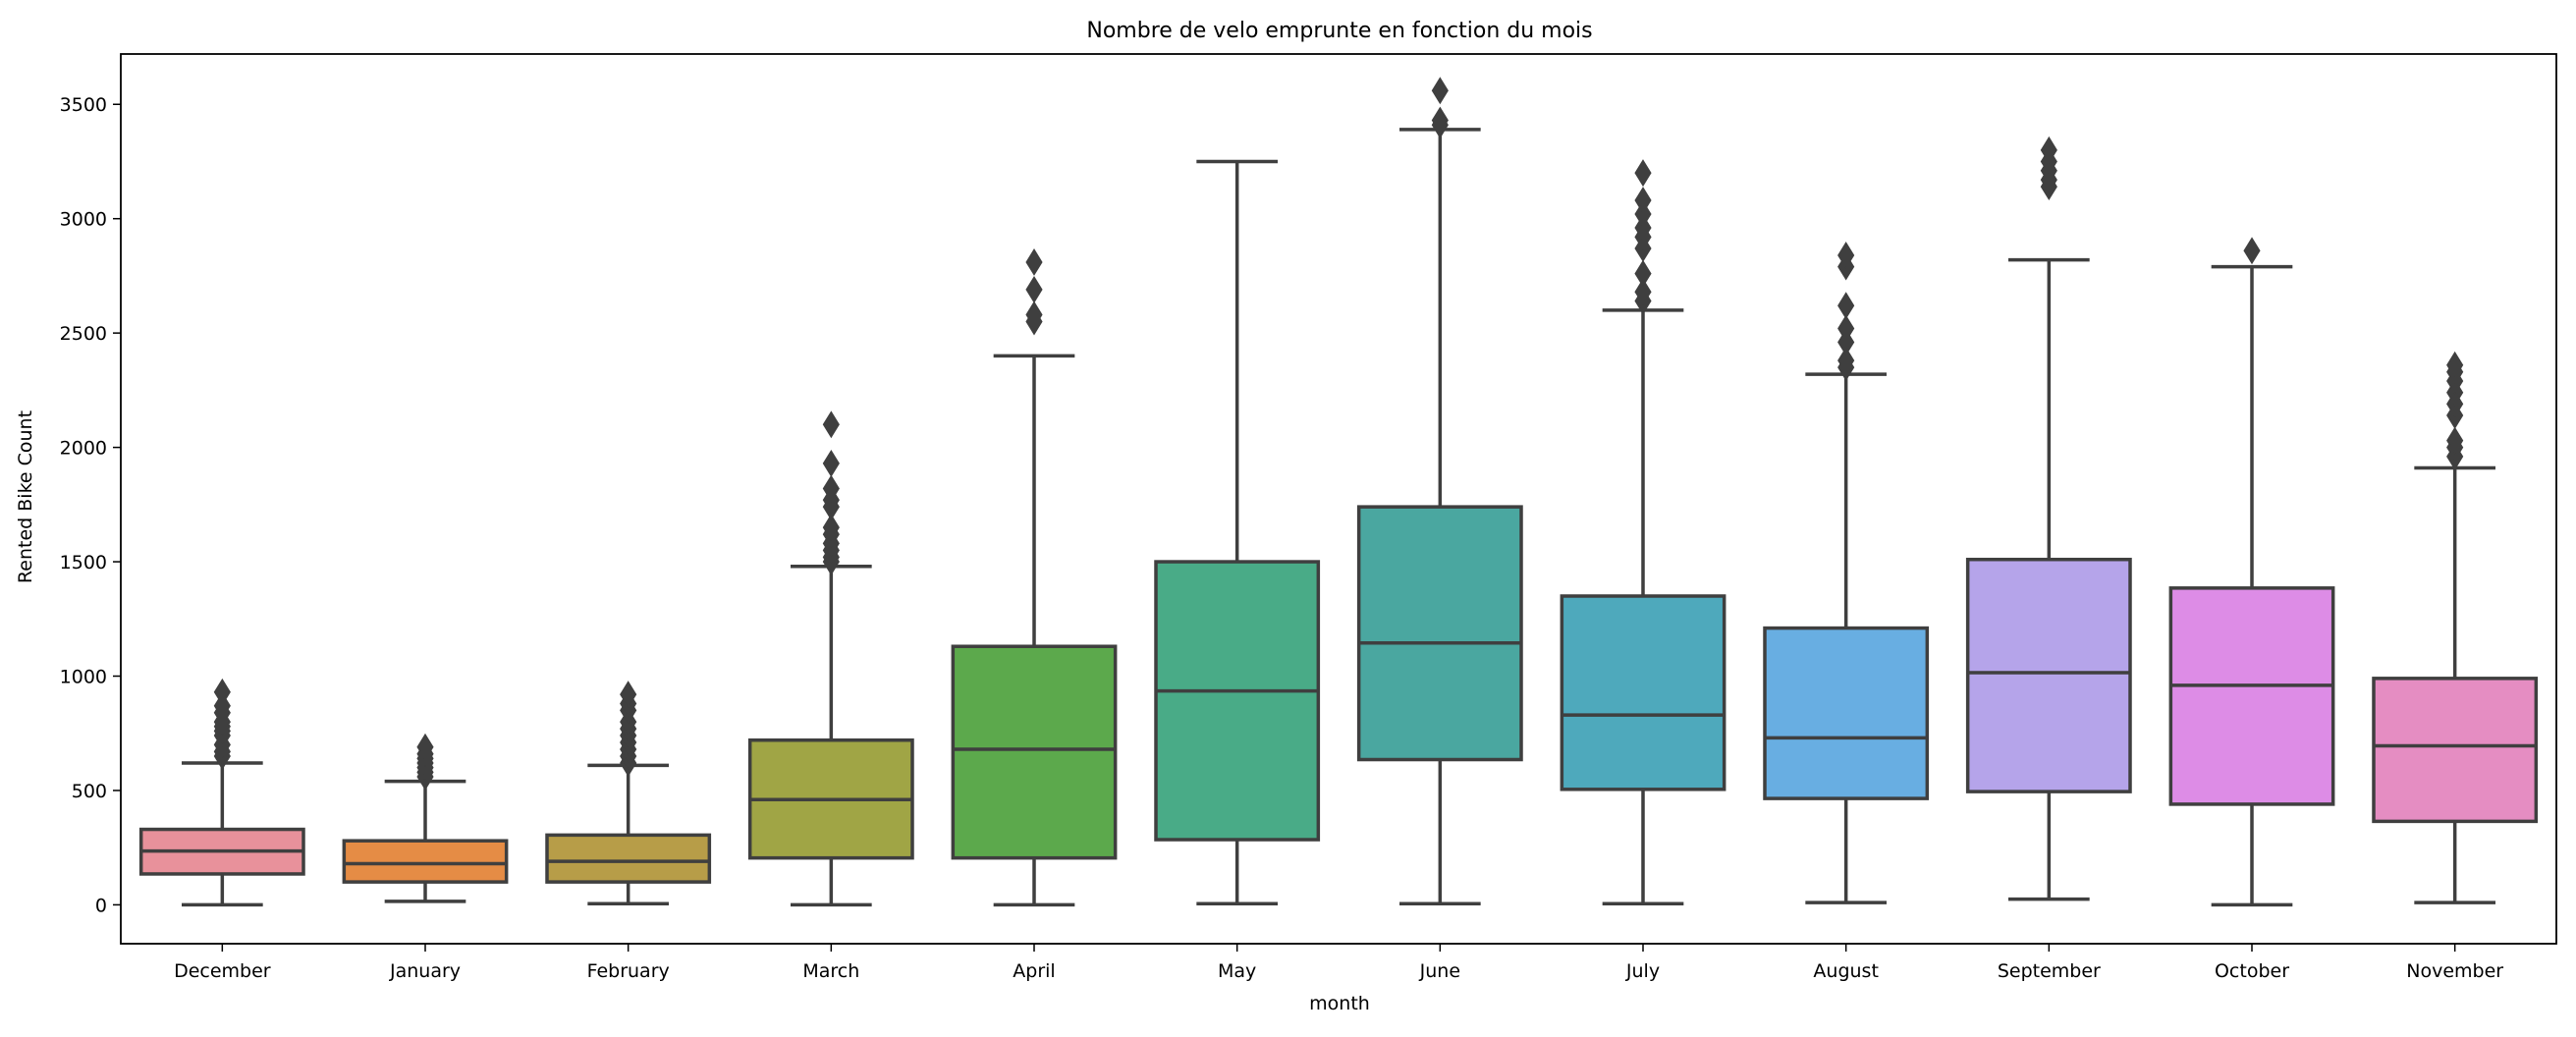 This screenshot has height=1037, width=2576. I want to click on x-tick-label: November, so click(2455, 971).